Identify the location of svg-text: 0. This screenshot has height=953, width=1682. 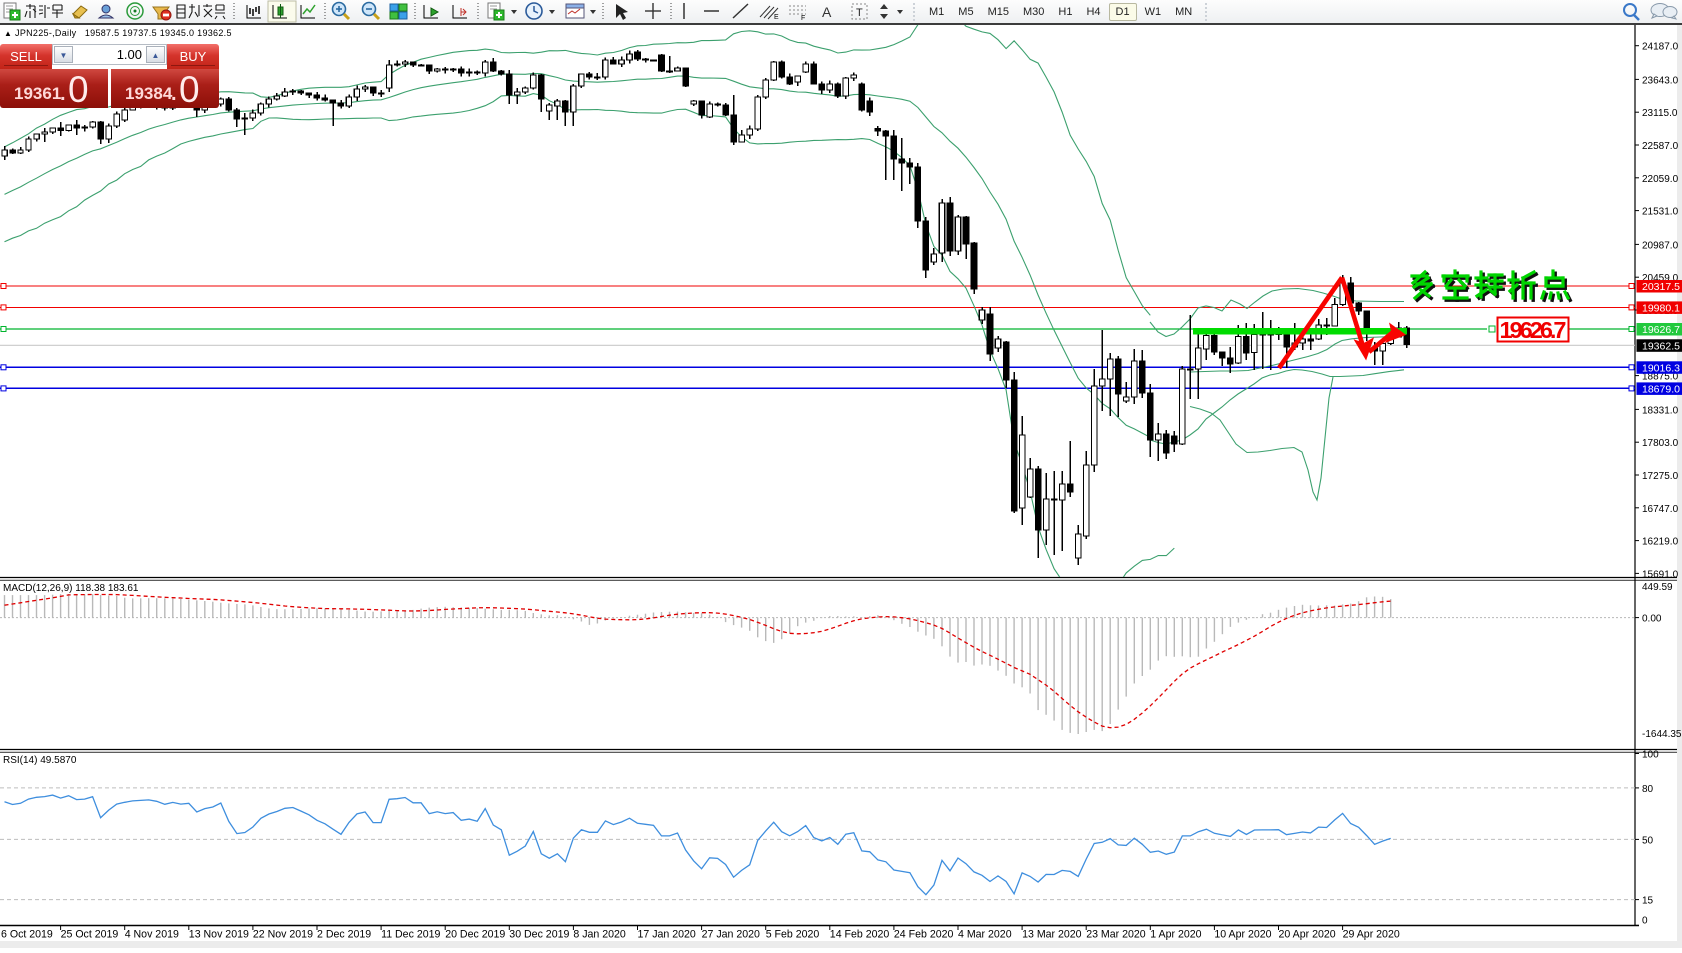
(1645, 920).